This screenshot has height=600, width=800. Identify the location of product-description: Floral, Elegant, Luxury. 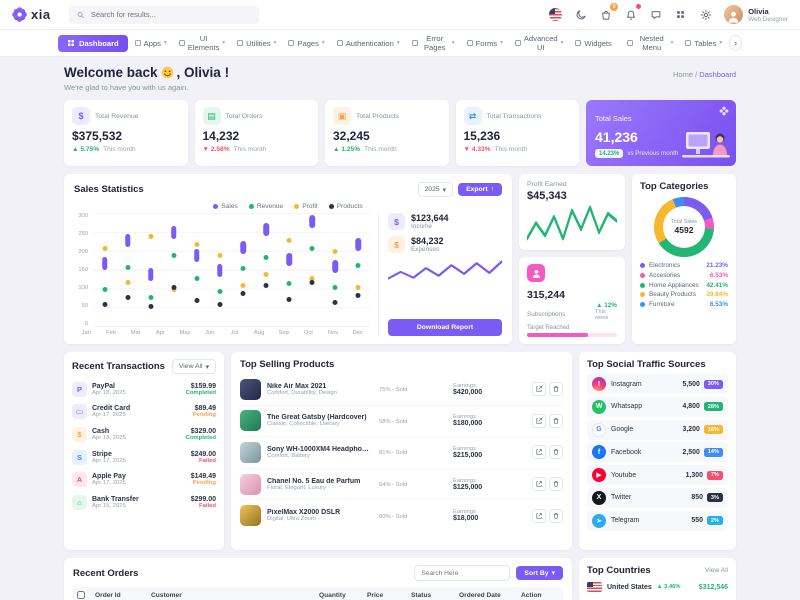
(296, 487).